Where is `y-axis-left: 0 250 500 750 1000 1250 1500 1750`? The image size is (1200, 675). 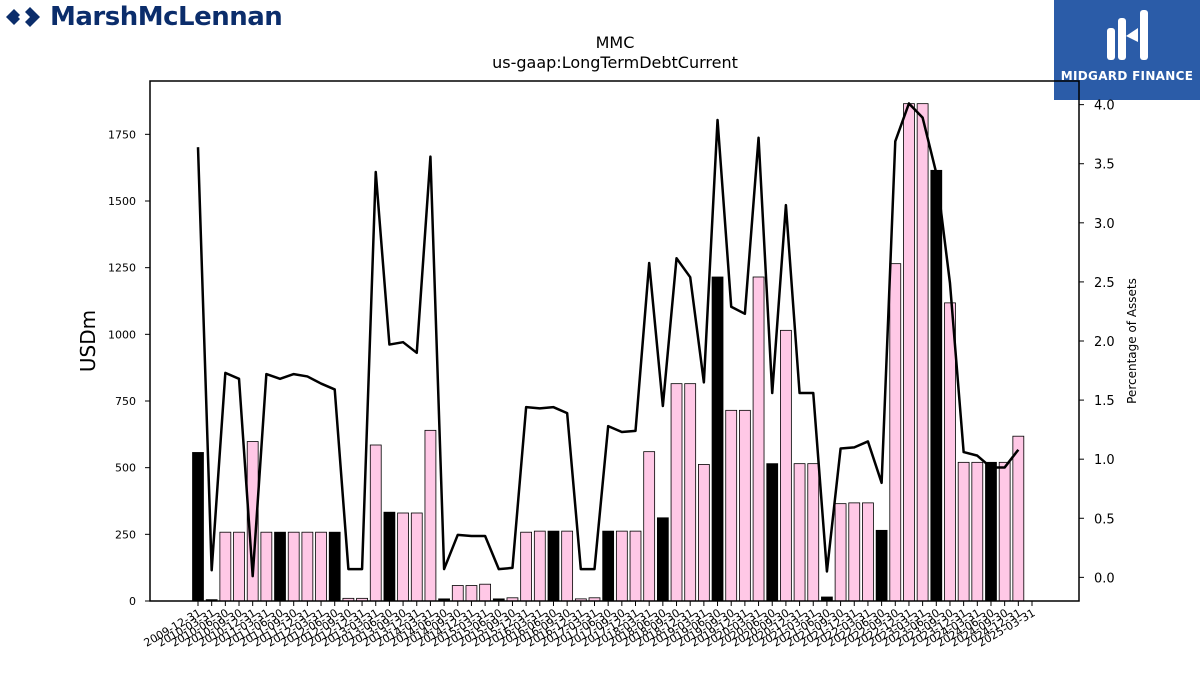
y-axis-left: 0 250 500 750 1000 1250 1500 1750 is located at coordinates (129, 368).